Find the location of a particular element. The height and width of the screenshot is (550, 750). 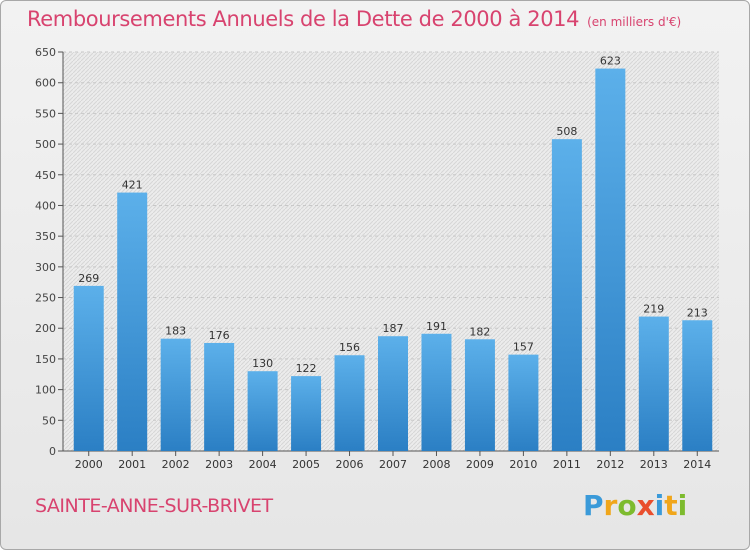

x-tick-label: 2003 is located at coordinates (219, 464).